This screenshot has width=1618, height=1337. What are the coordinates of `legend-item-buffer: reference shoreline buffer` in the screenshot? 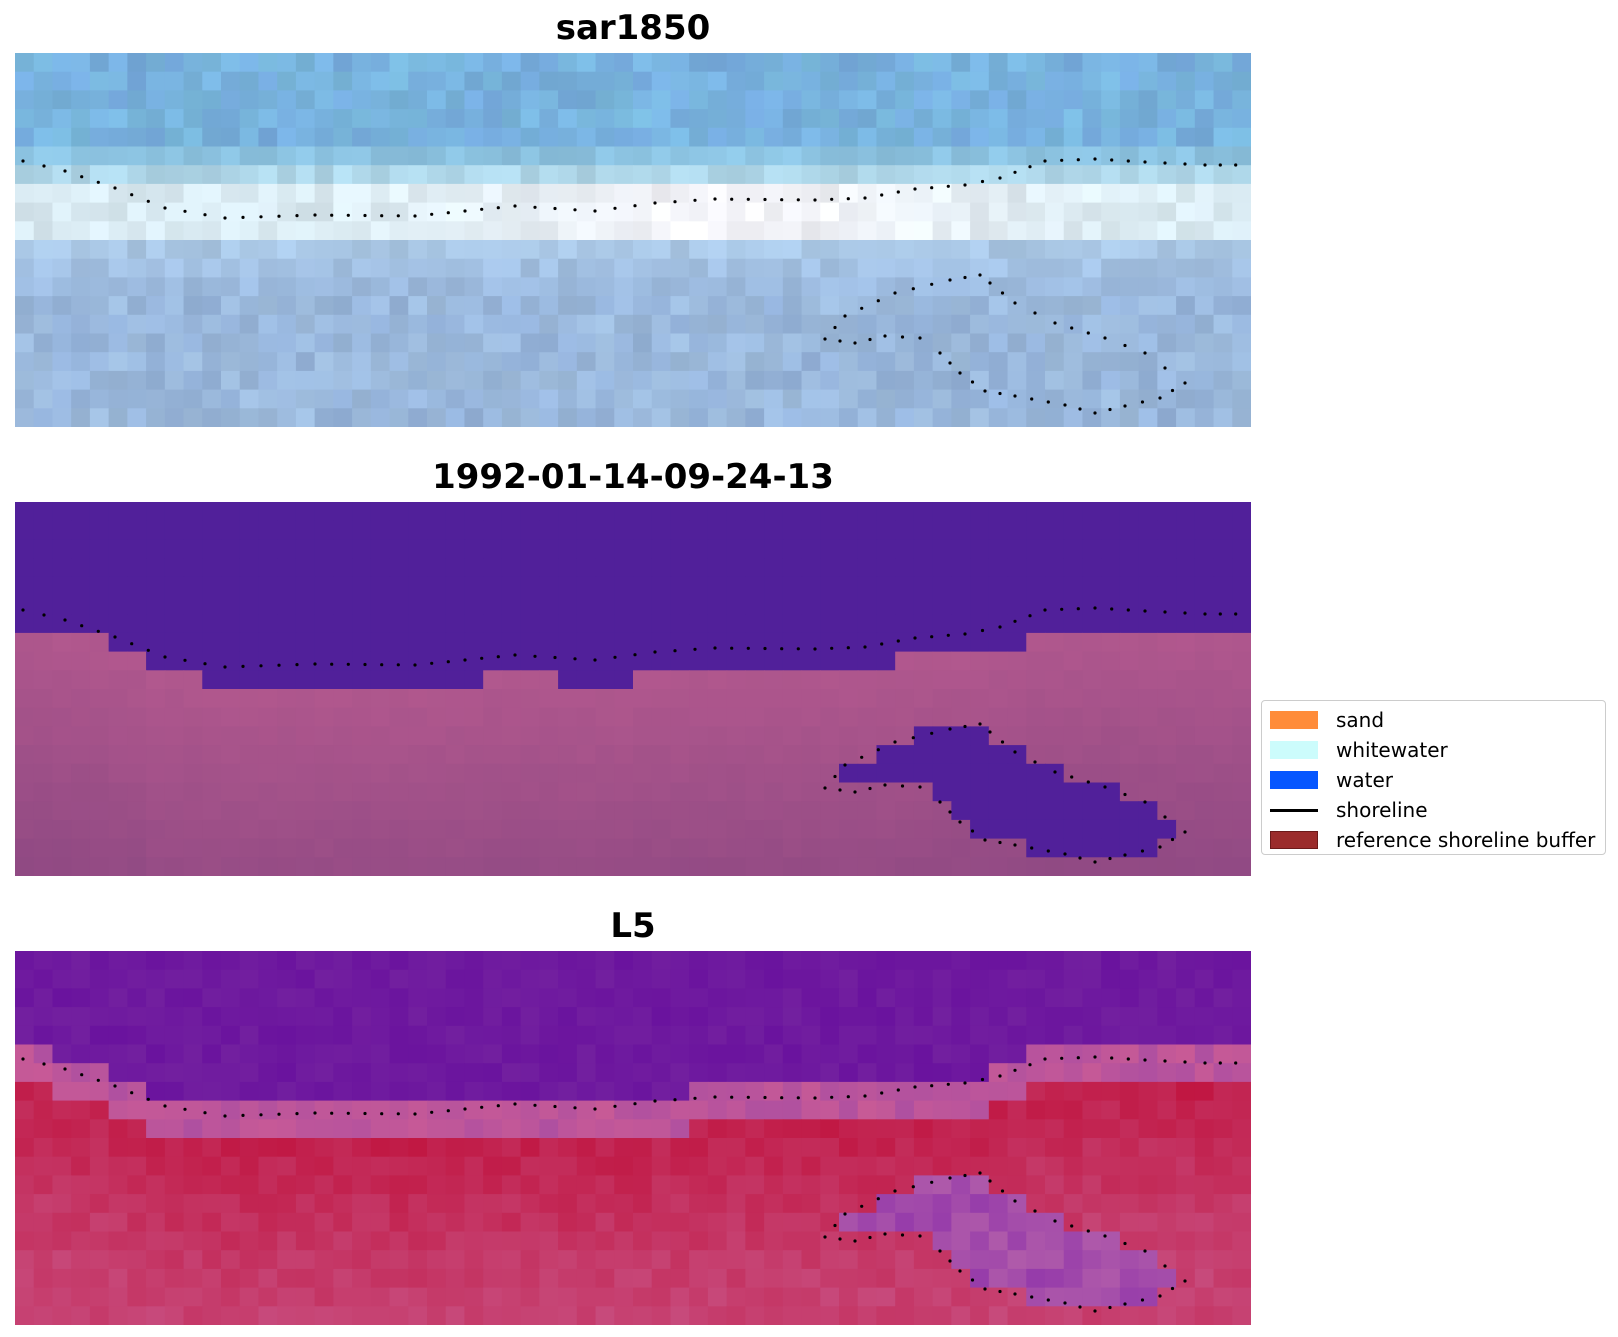 It's located at (1433, 840).